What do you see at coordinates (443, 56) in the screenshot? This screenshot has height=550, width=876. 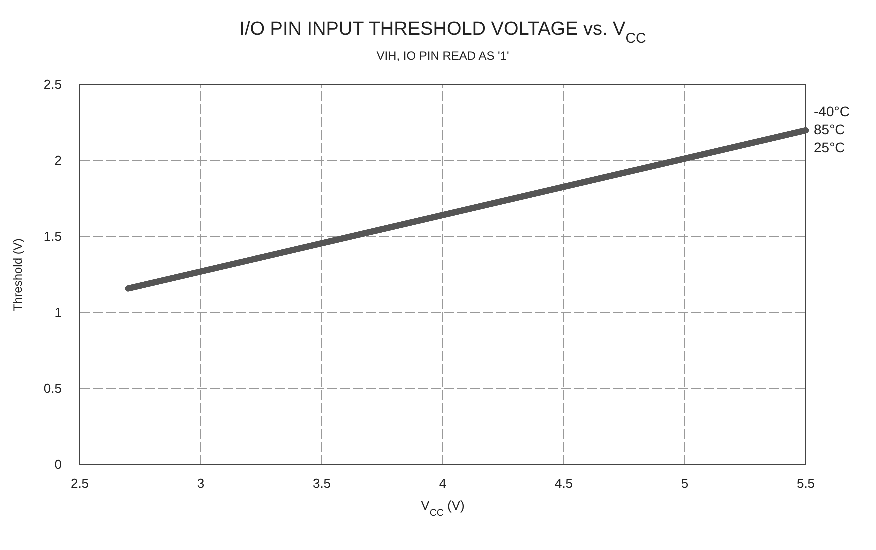 I see `chart-subtitle: VIH, IO PIN READ AS '1'` at bounding box center [443, 56].